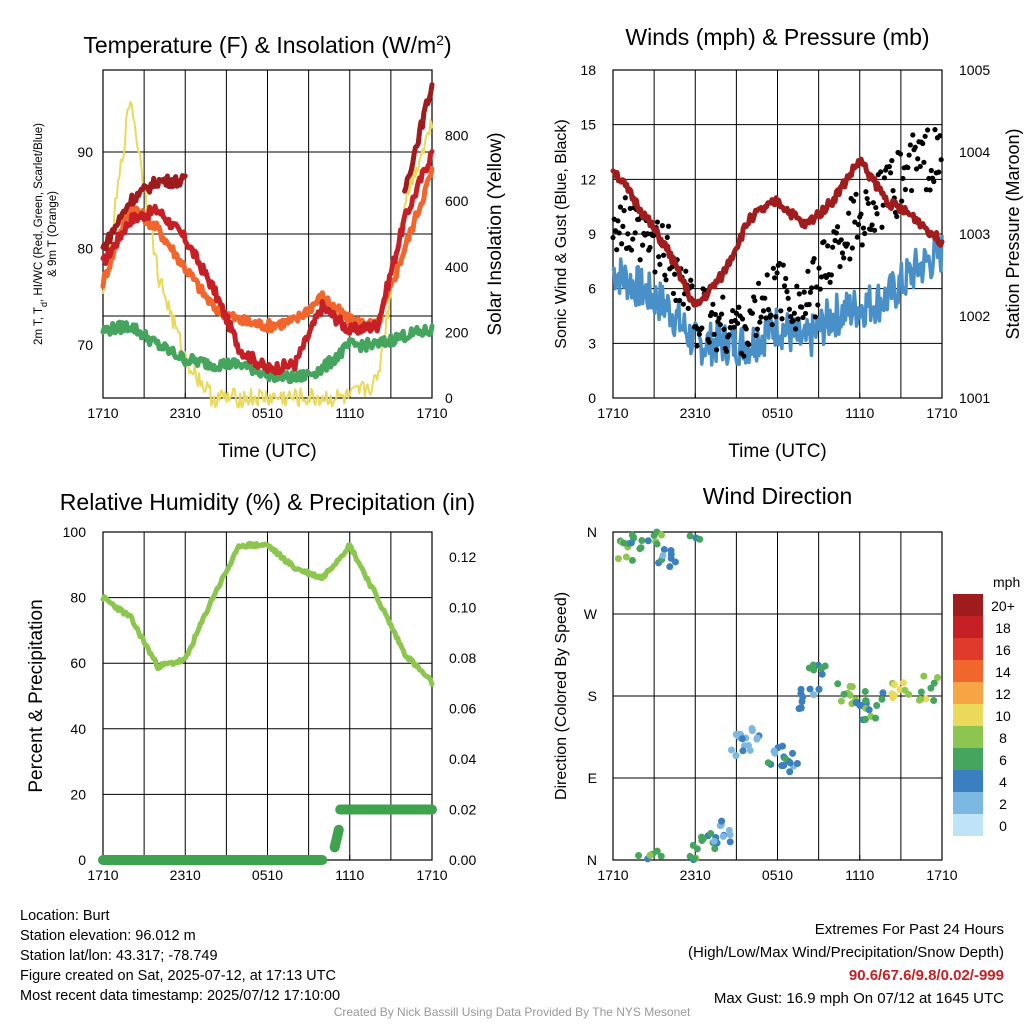 The height and width of the screenshot is (1024, 1024). What do you see at coordinates (695, 875) in the screenshot?
I see `dir-panel-xtick-label: 2310` at bounding box center [695, 875].